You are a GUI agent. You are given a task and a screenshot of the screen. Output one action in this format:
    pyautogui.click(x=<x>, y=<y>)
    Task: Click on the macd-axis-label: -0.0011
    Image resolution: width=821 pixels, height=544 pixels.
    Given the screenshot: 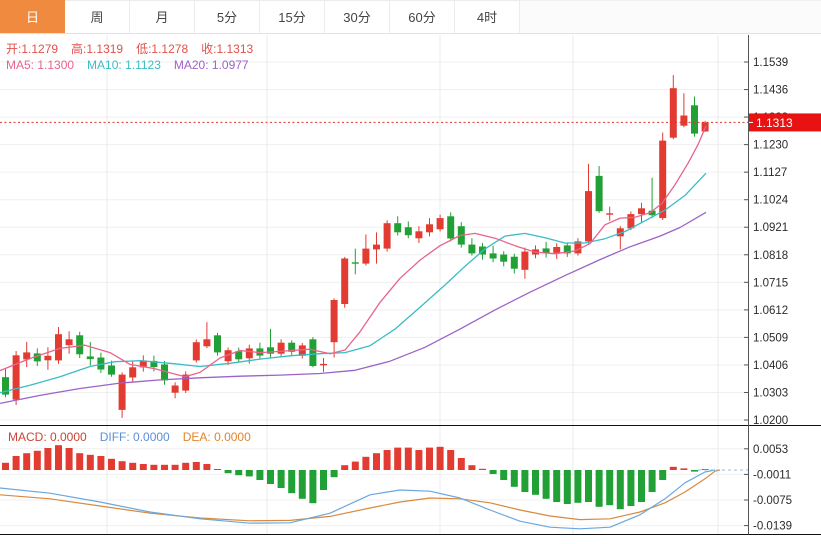 What is the action you would take?
    pyautogui.click(x=772, y=475)
    